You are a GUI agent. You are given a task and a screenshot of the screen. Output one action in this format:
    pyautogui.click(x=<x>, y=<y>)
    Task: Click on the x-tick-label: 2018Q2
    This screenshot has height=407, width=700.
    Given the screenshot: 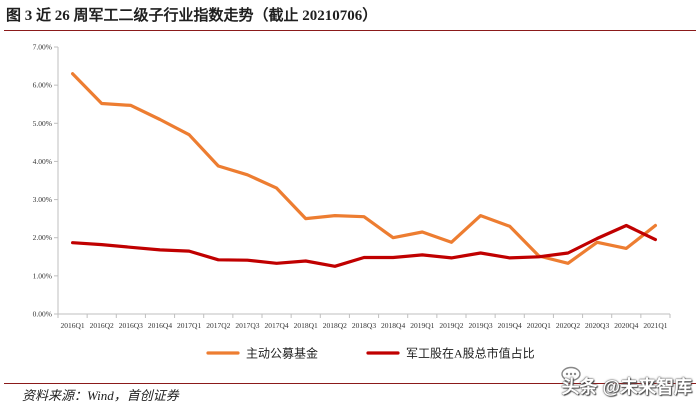 What is the action you would take?
    pyautogui.click(x=335, y=325)
    